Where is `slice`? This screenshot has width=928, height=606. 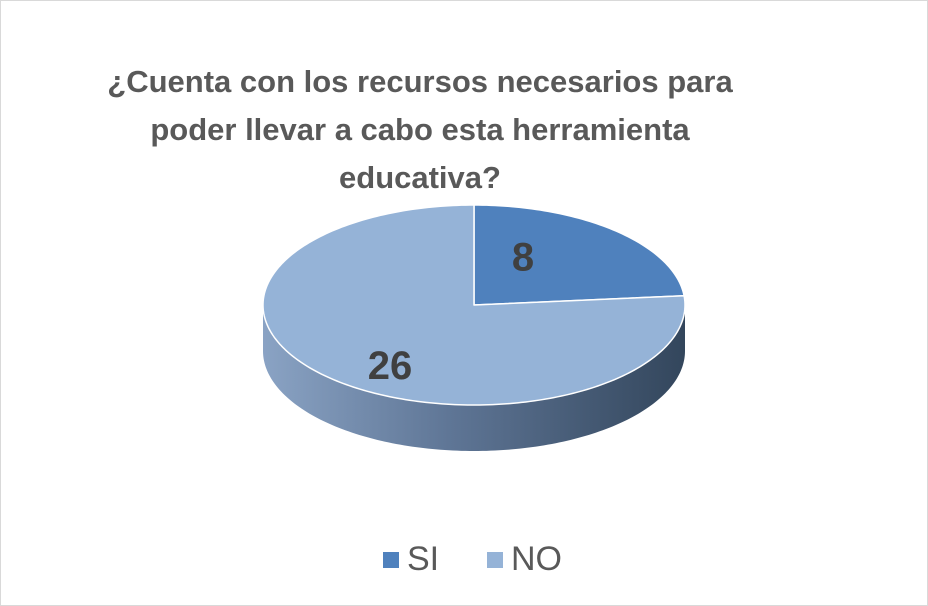 slice is located at coordinates (579, 255).